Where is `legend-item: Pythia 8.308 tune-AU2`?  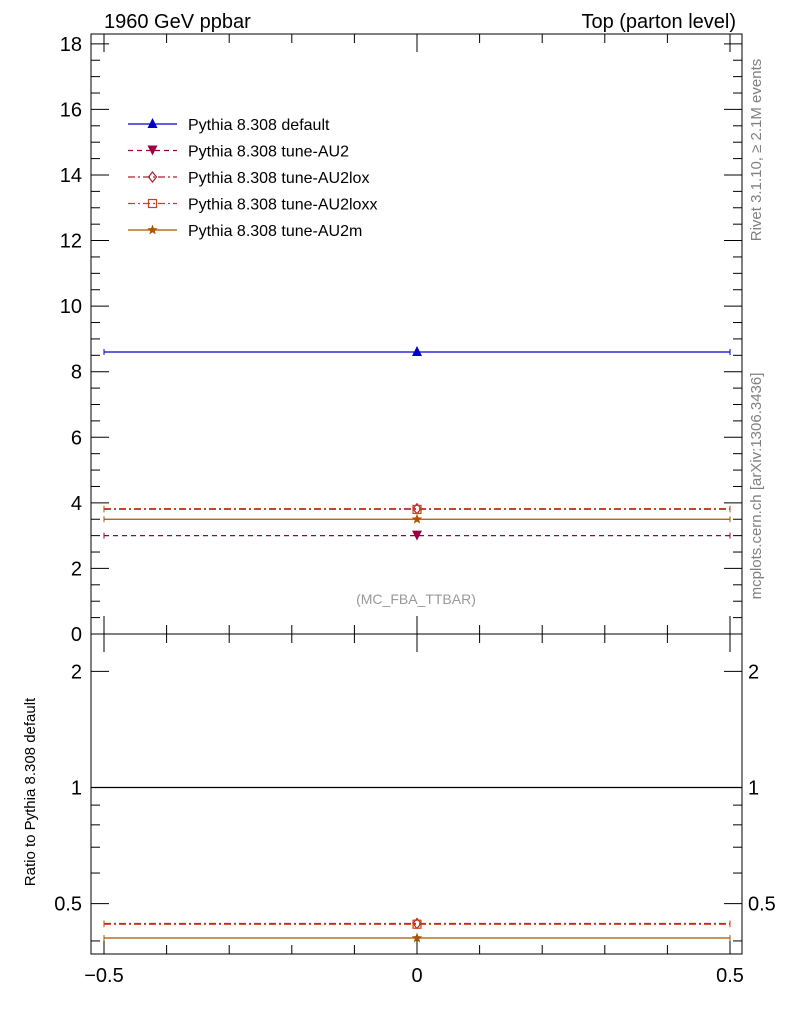 legend-item: Pythia 8.308 tune-AU2 is located at coordinates (238, 152).